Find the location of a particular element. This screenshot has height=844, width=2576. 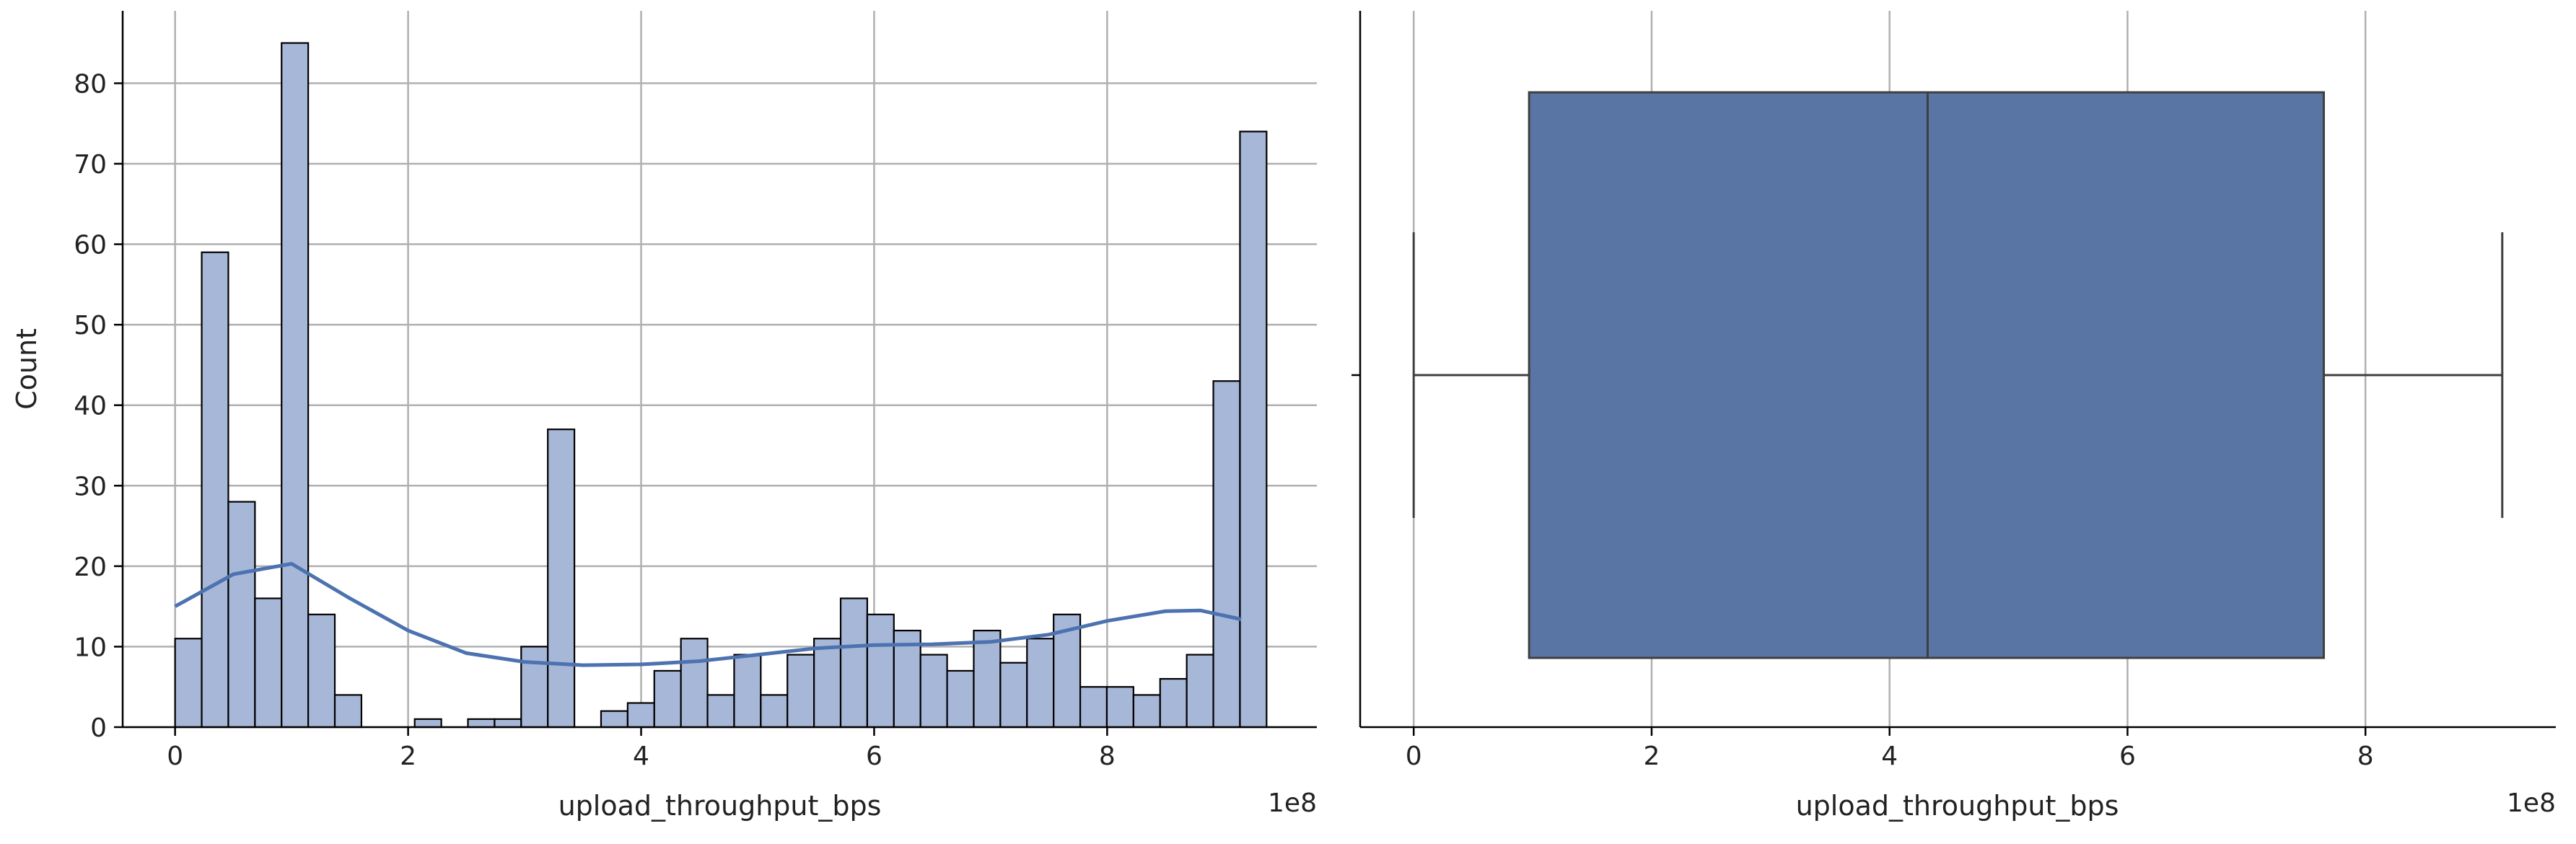

histogram-y-tick-label: 80 is located at coordinates (90, 84).